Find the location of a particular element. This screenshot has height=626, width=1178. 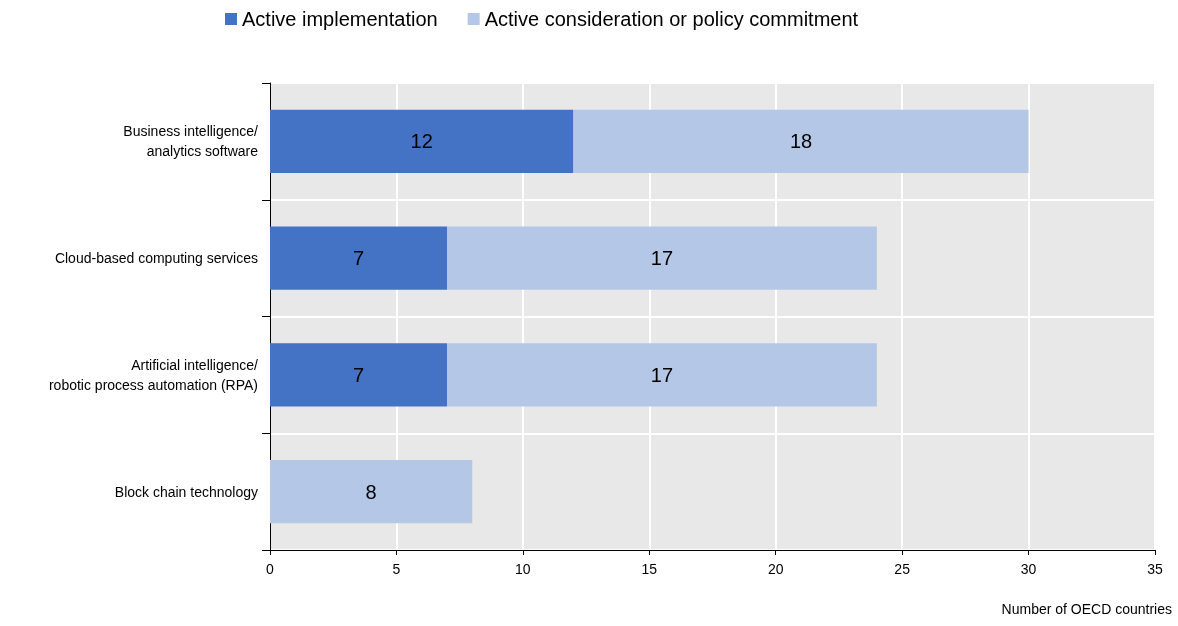

data-label: 18 is located at coordinates (801, 141).